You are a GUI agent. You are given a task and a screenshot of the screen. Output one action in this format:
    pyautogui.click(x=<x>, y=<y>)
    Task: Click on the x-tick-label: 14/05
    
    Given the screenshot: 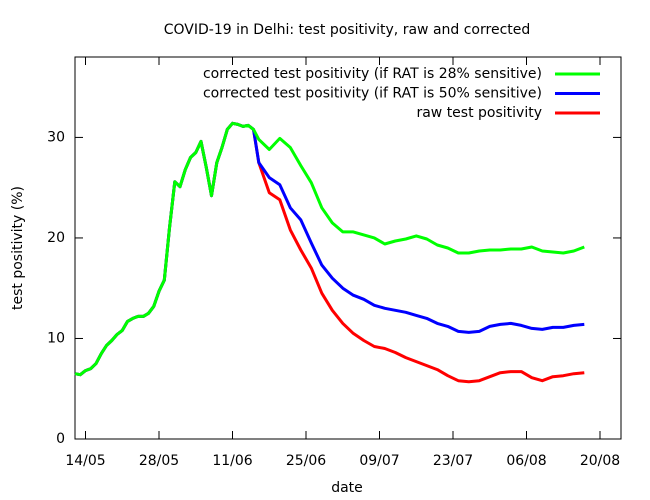 What is the action you would take?
    pyautogui.click(x=85, y=461)
    